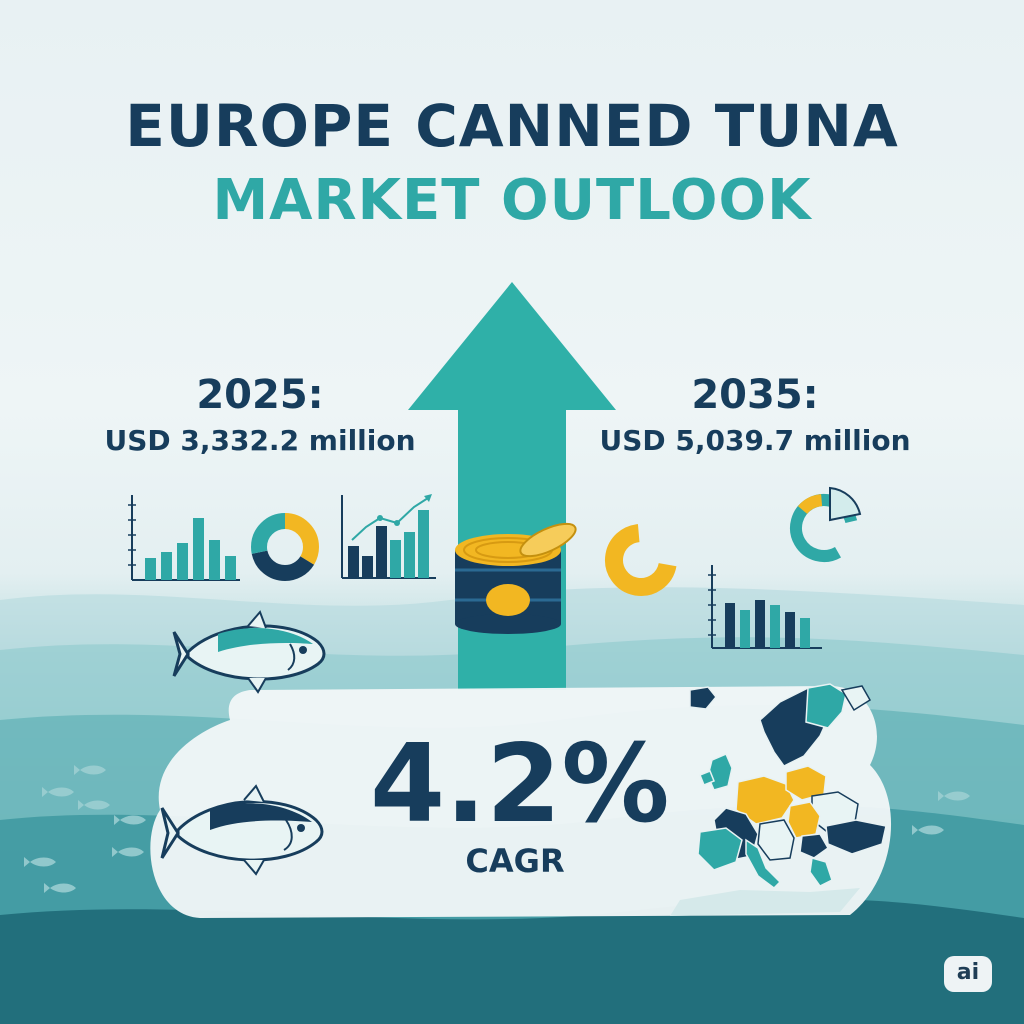  Describe the element at coordinates (516, 578) in the screenshot. I see `tuna-can-icon` at that location.